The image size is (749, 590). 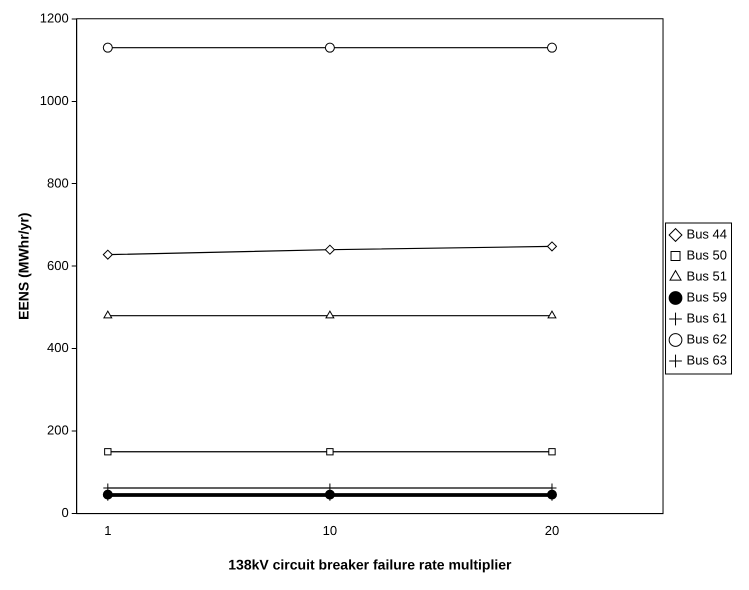 I want to click on y-tick-label: 1000, so click(x=54, y=100).